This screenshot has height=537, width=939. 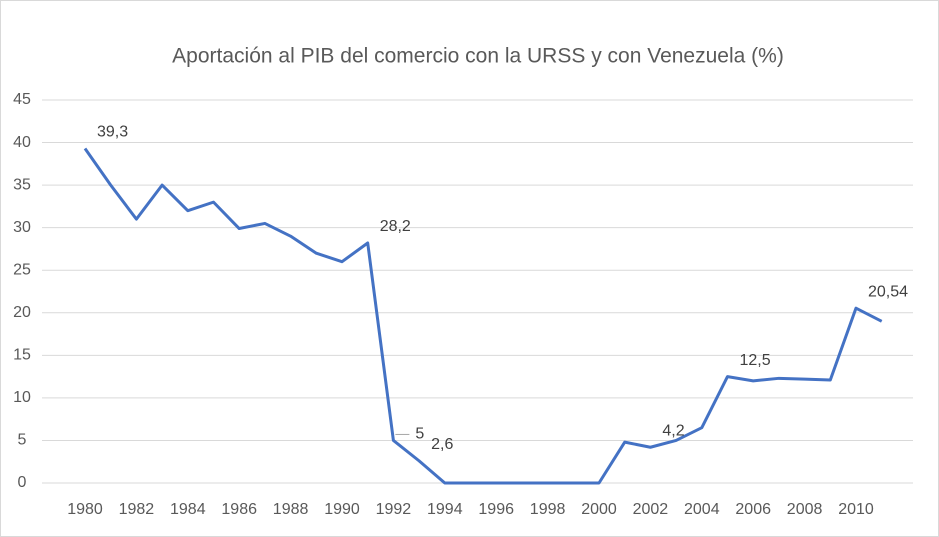 I want to click on x-tick-label: 1982, so click(x=137, y=509).